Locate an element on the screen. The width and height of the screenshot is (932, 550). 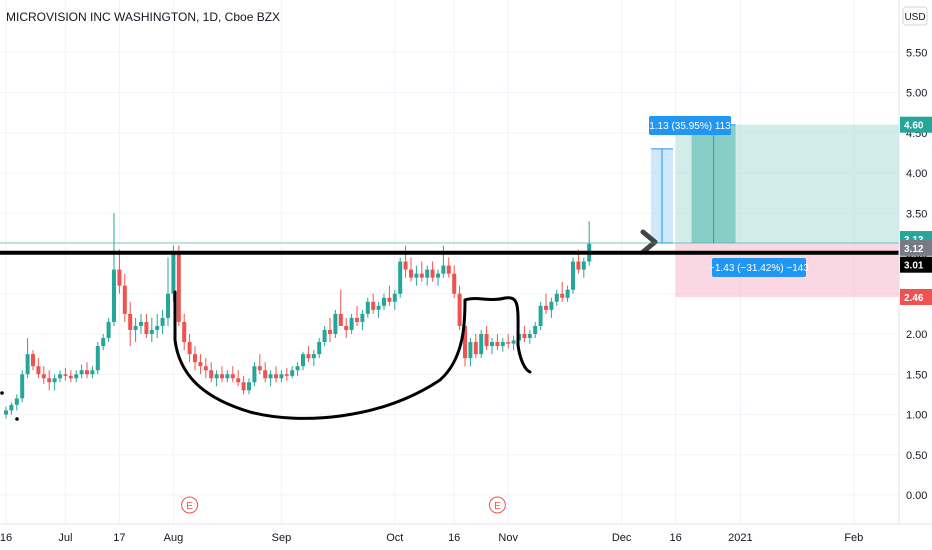
price-badge-label: 3.01 is located at coordinates (914, 266).